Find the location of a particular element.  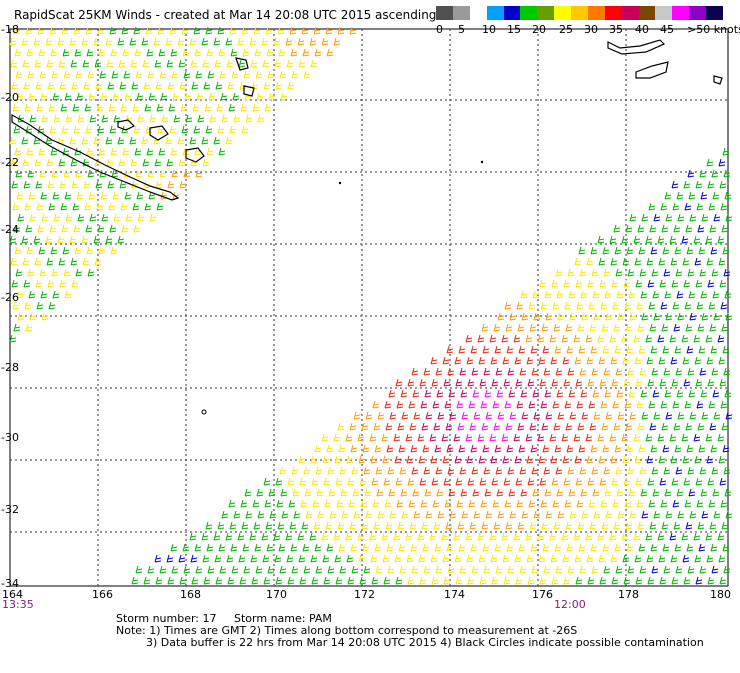

latitude-label: -20 is located at coordinates (10, 97).